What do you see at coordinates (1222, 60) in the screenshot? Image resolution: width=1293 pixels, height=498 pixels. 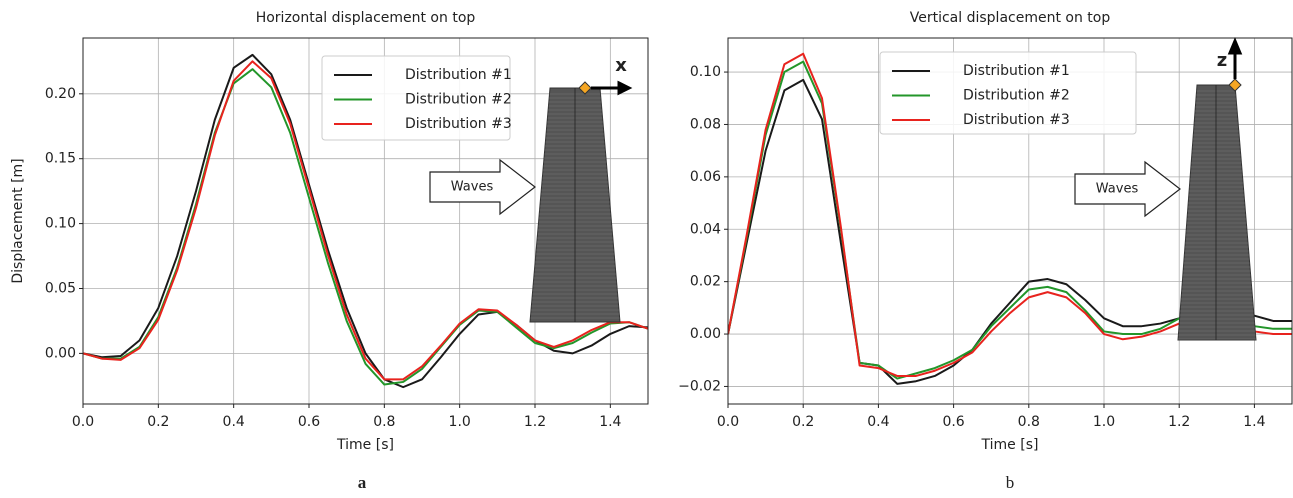 I see `annotation: z` at bounding box center [1222, 60].